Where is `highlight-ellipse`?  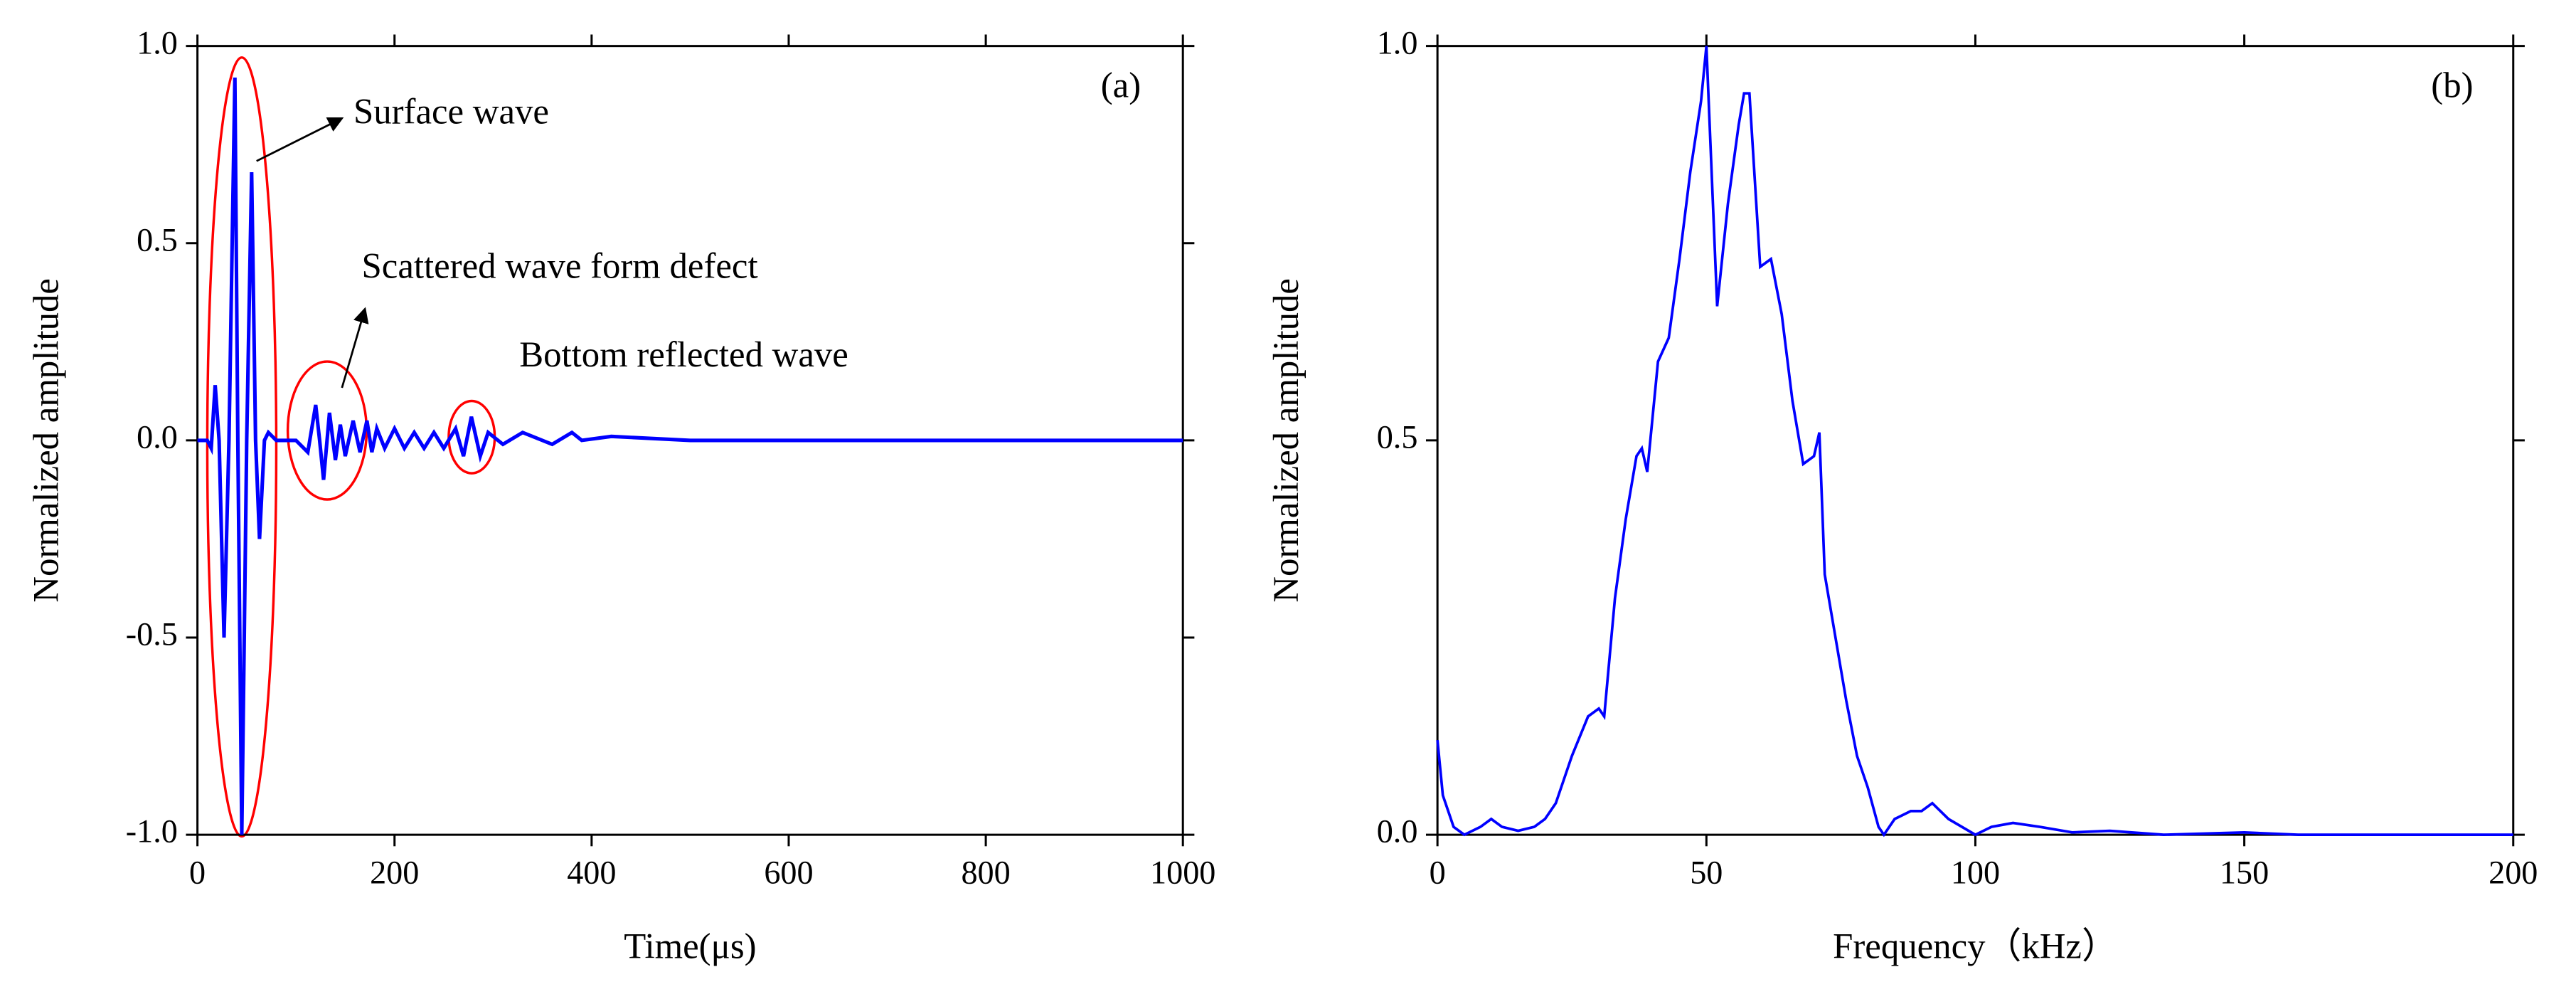
highlight-ellipse is located at coordinates (242, 447).